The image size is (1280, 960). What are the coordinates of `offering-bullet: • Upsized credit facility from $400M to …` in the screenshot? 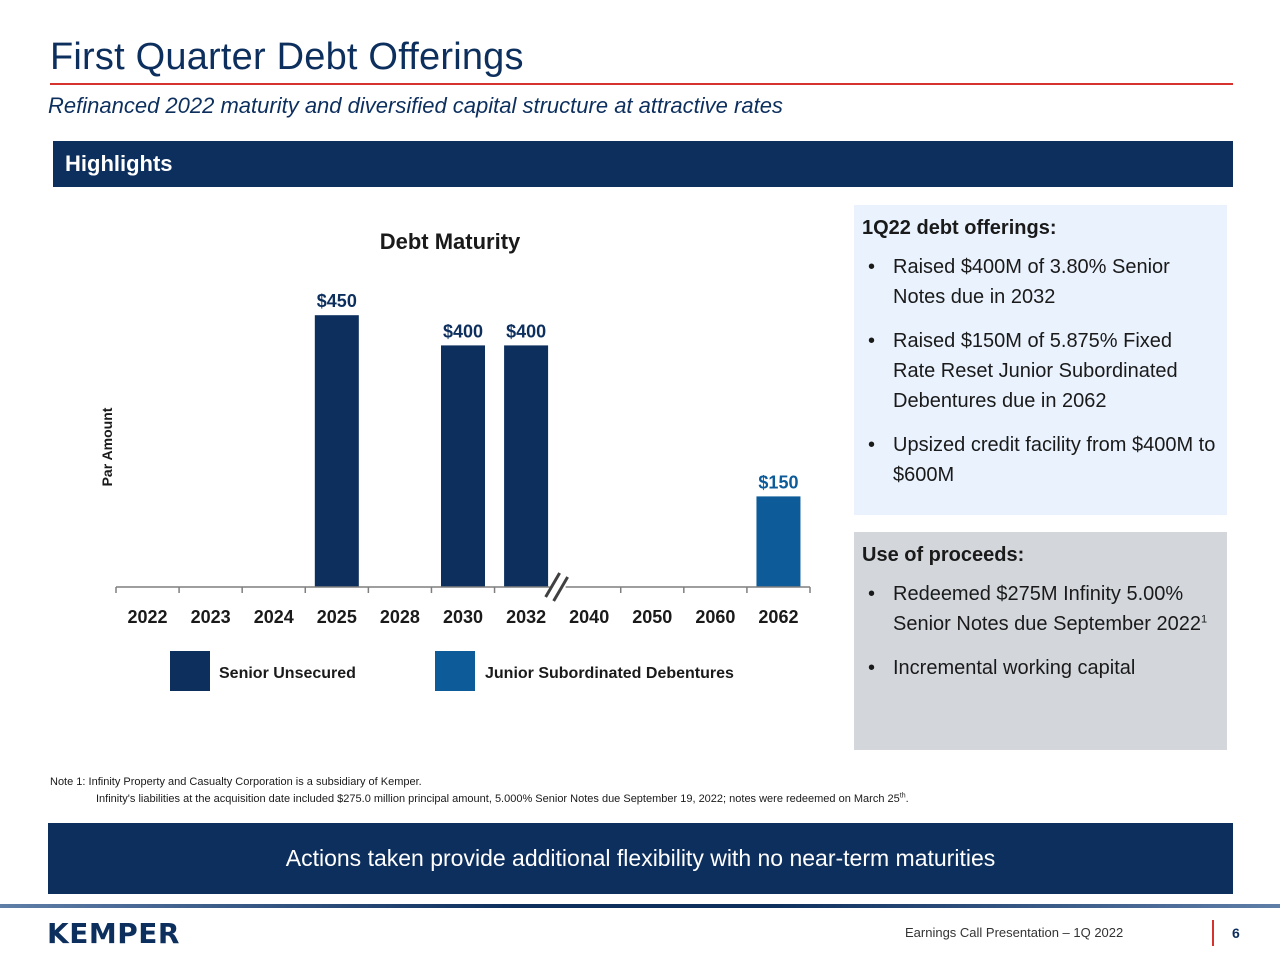 It's located at (1040, 460).